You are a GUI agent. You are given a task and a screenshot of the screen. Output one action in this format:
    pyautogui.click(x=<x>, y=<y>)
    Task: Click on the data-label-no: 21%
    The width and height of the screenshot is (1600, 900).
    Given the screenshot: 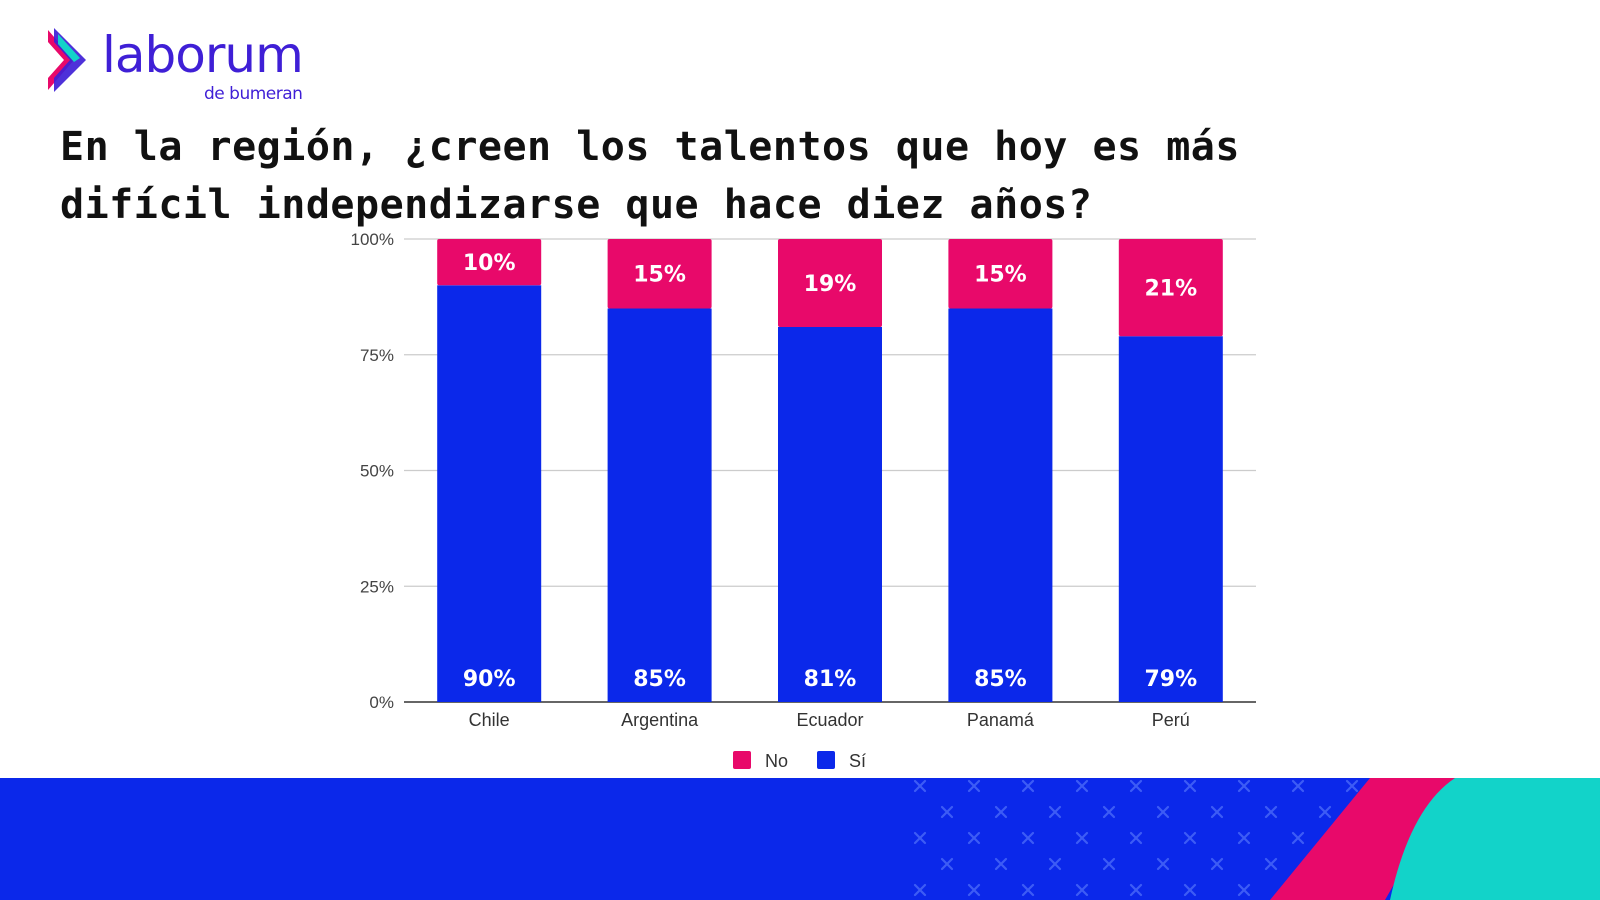 What is the action you would take?
    pyautogui.click(x=1170, y=289)
    